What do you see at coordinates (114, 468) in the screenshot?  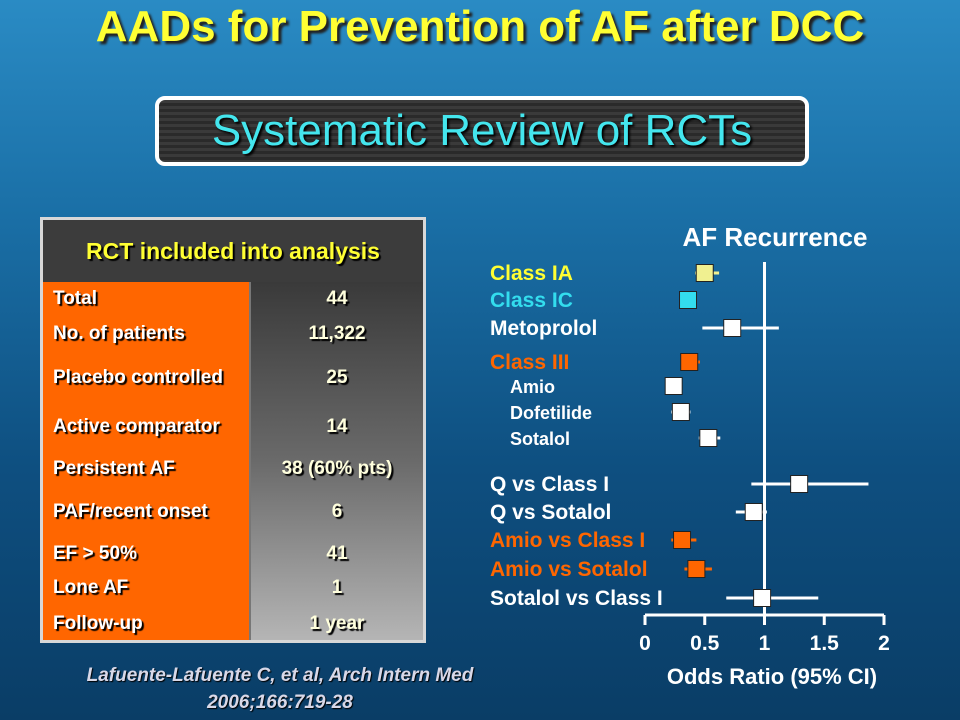 I see `row-label-persistent: Persistent AF` at bounding box center [114, 468].